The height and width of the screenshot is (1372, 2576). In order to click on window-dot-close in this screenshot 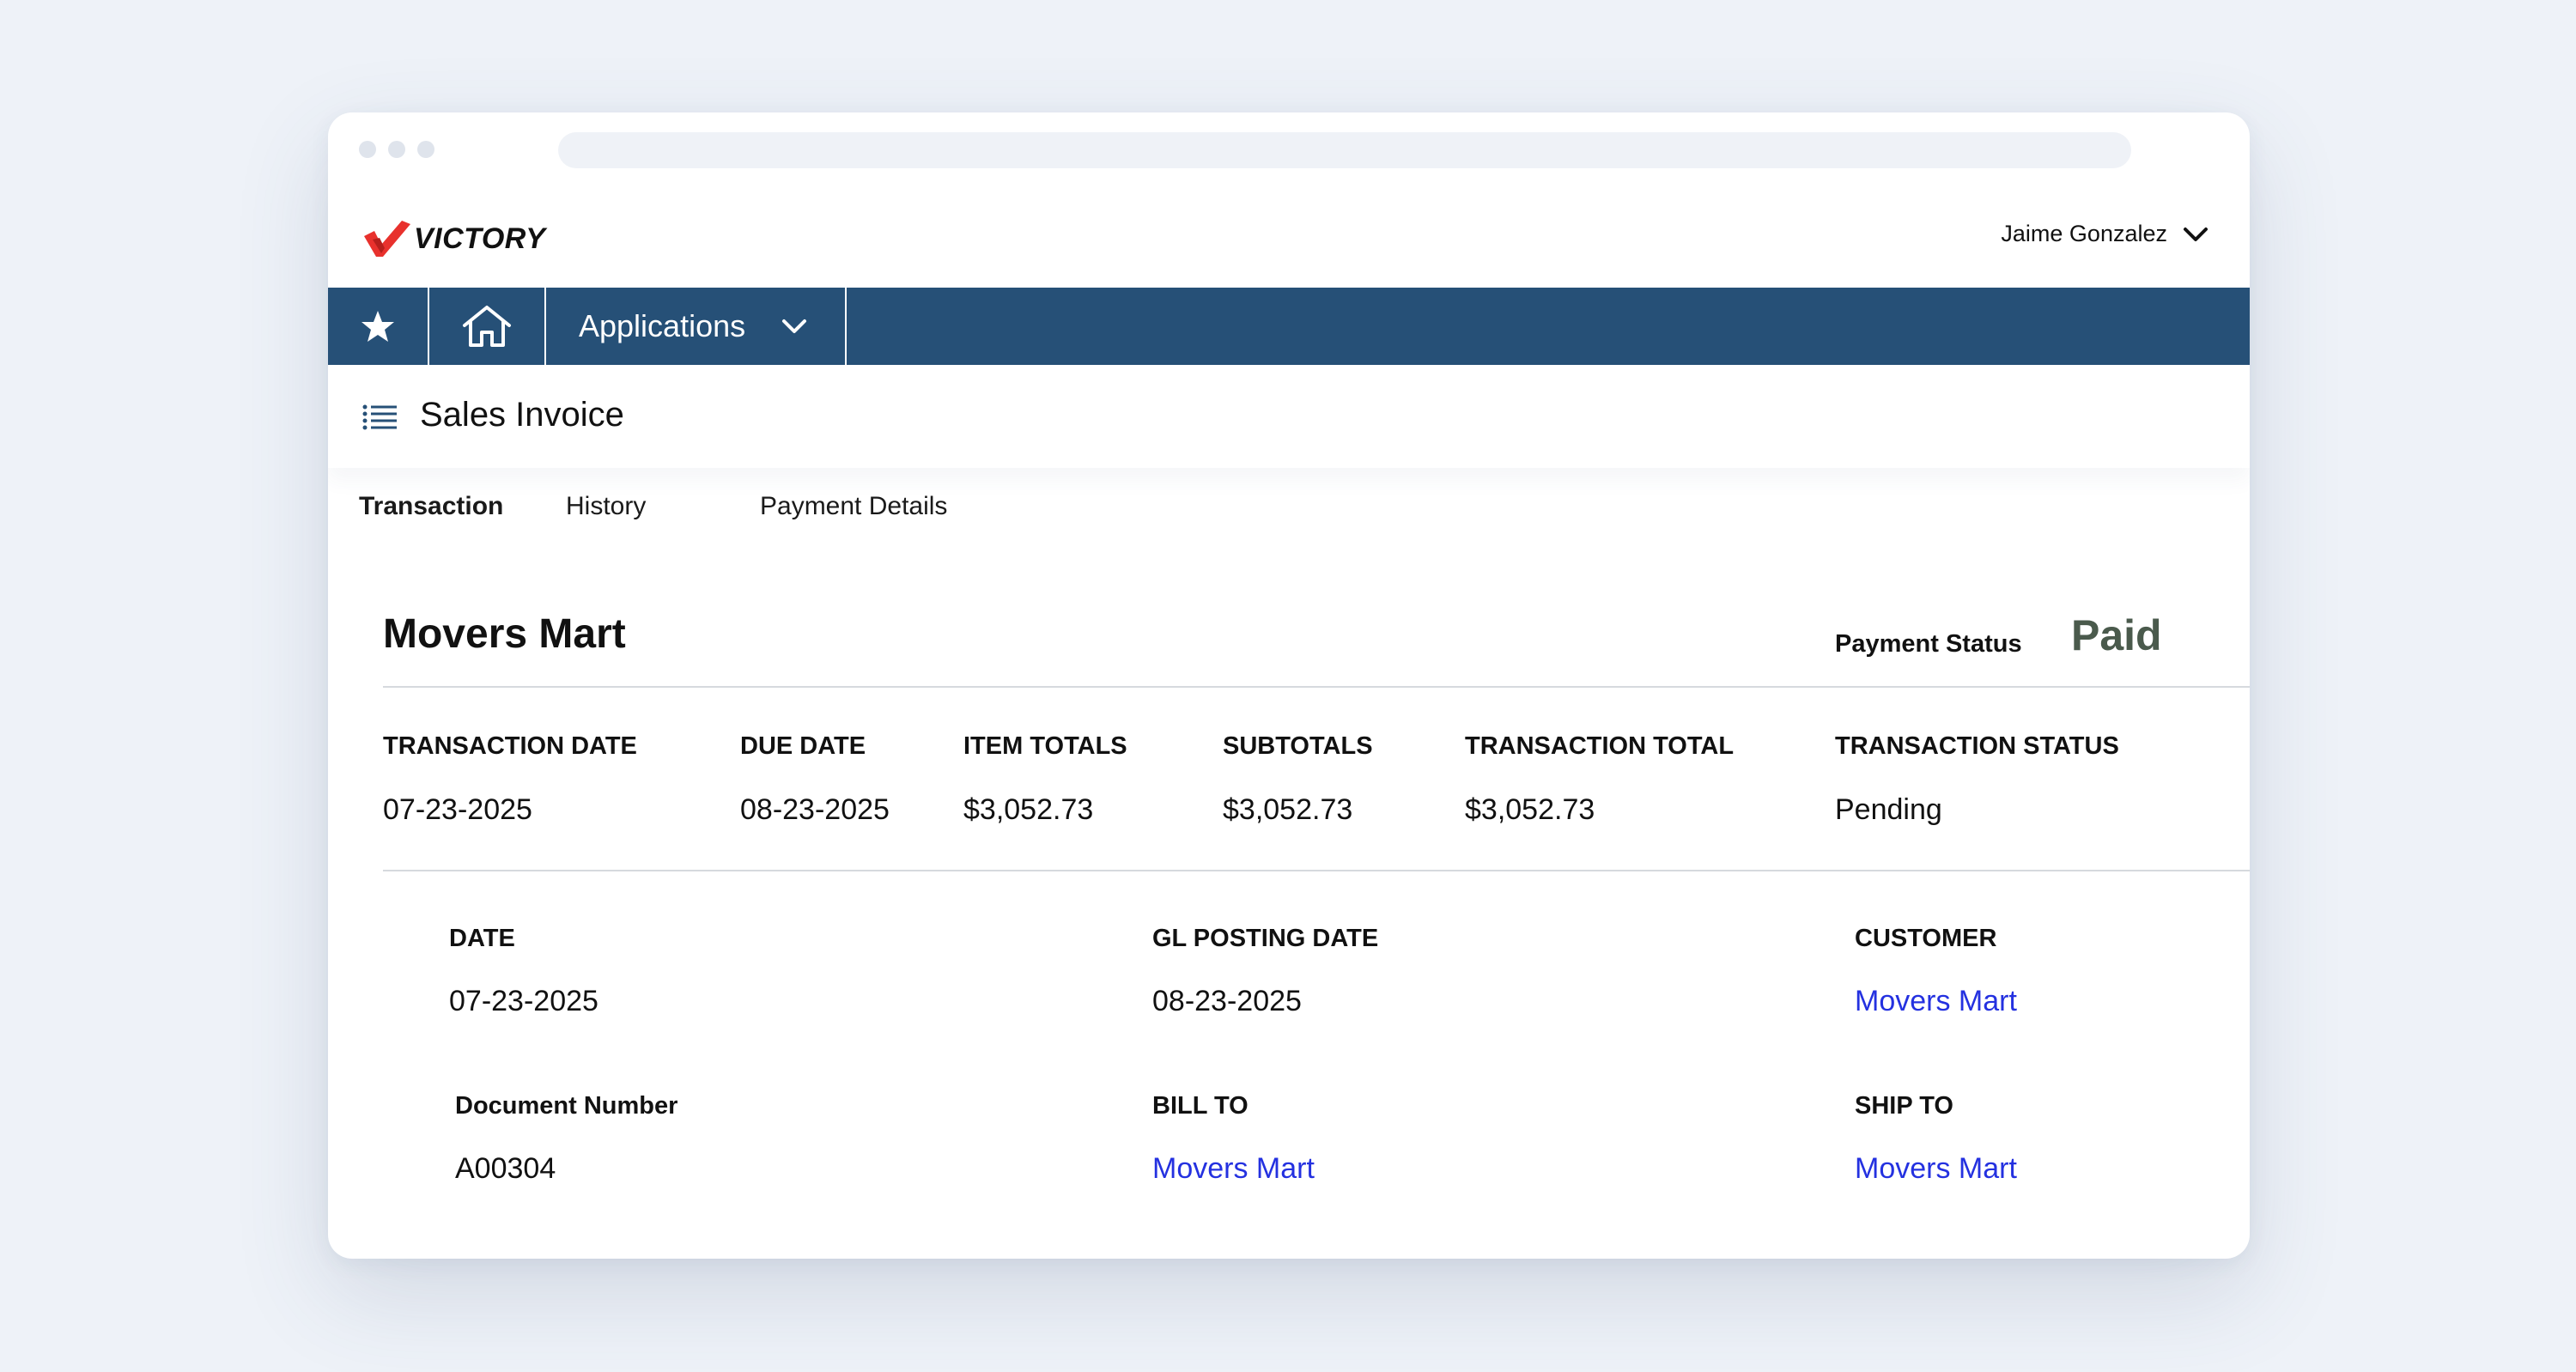, I will do `click(367, 149)`.